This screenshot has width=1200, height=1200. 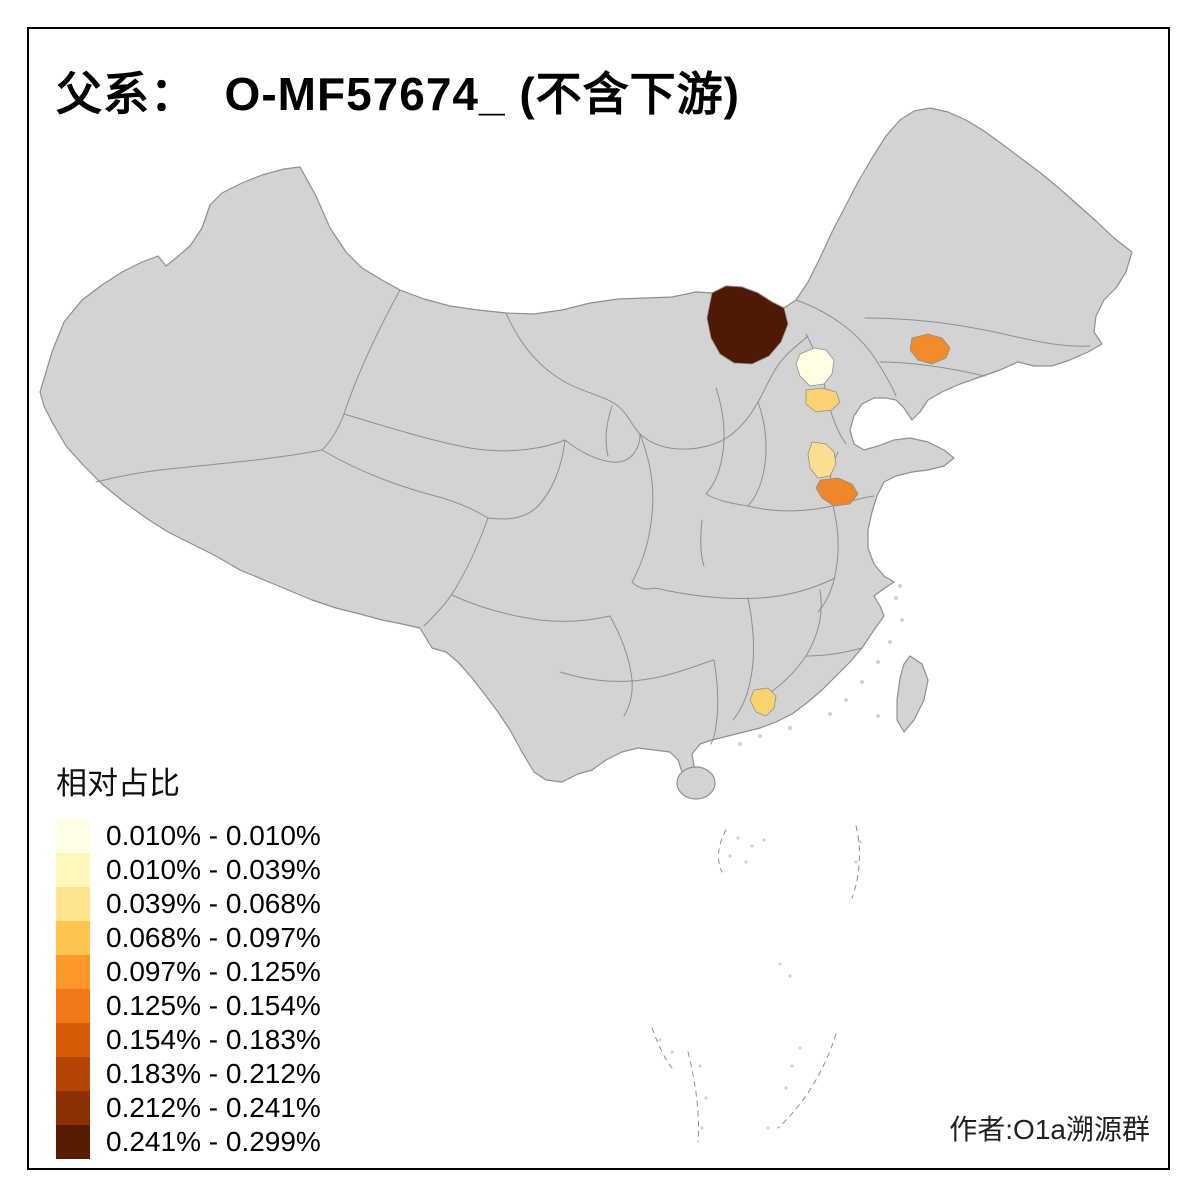 What do you see at coordinates (118, 783) in the screenshot?
I see `legend-title: 相对占比` at bounding box center [118, 783].